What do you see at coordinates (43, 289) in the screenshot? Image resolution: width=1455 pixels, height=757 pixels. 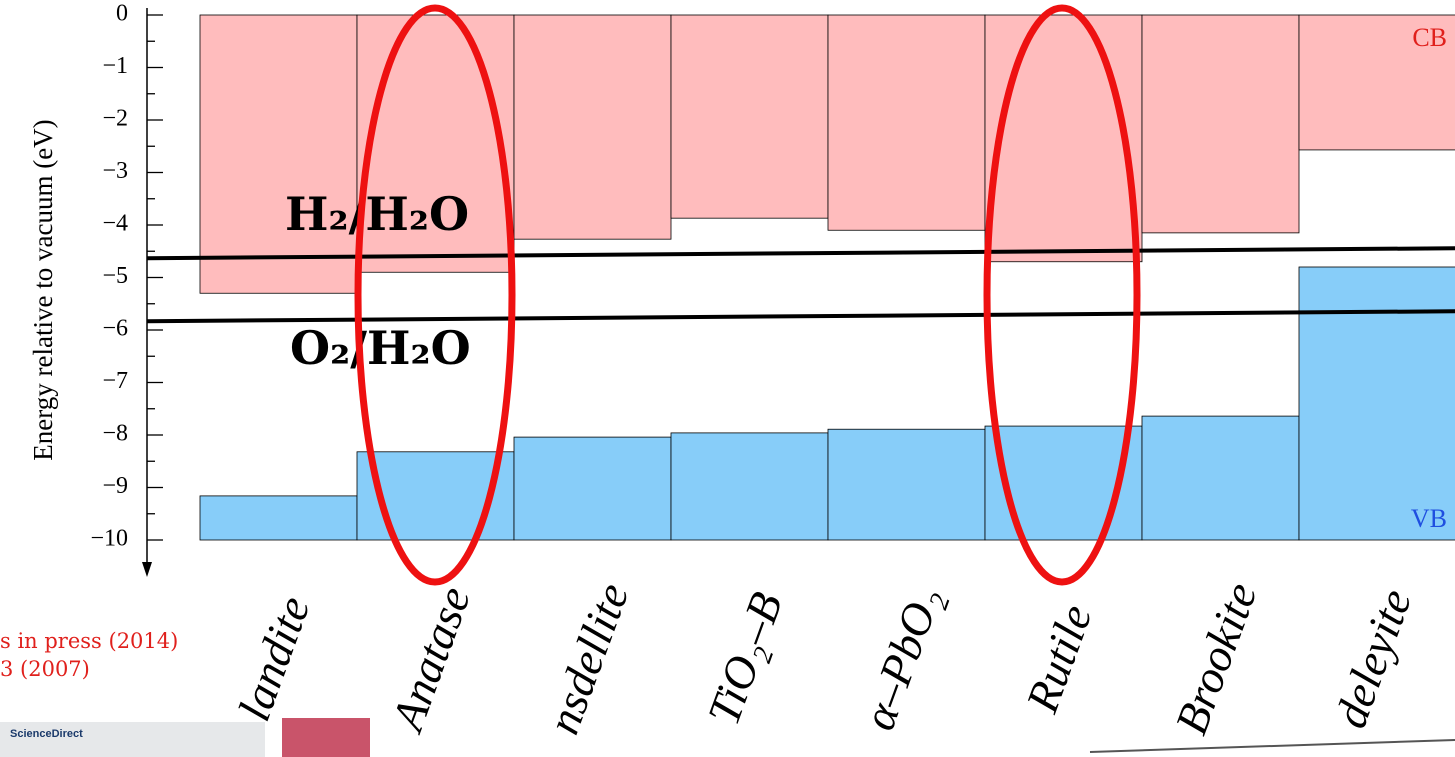 I see `y-axis-label: Energy relative to vacuum (eV)` at bounding box center [43, 289].